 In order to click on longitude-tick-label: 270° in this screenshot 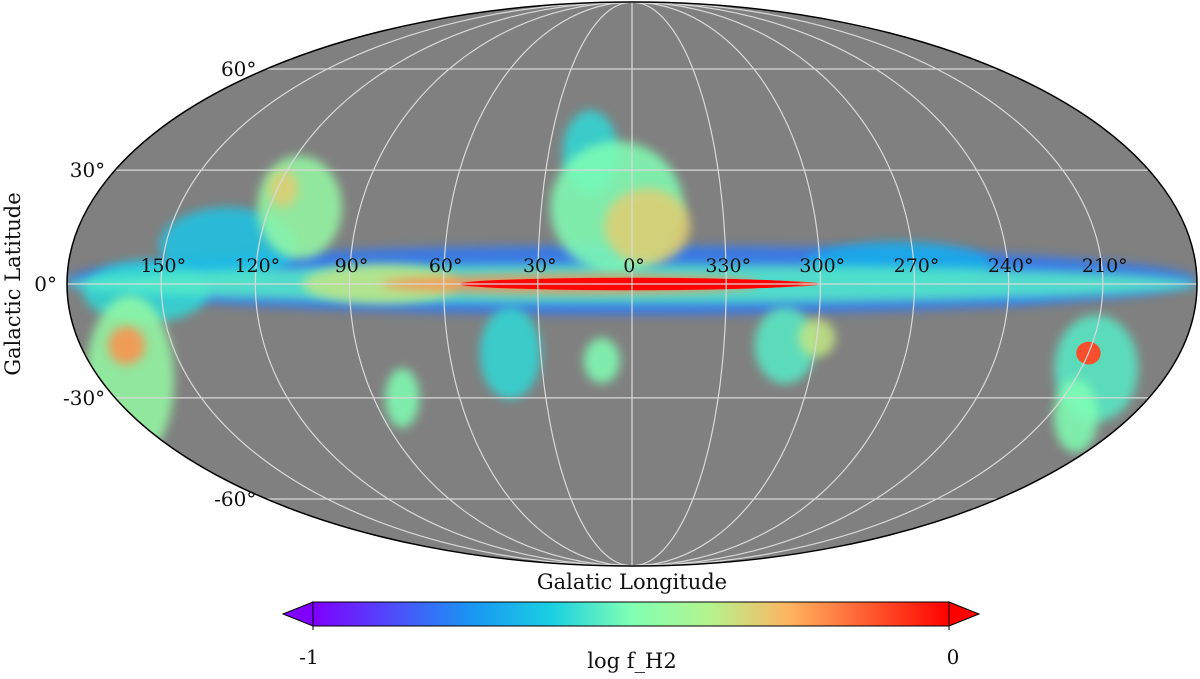, I will do `click(917, 266)`.